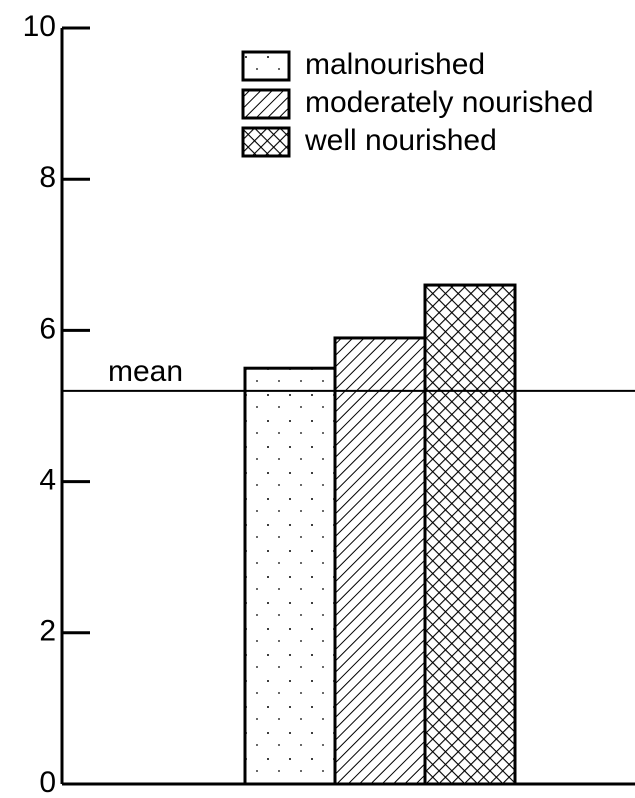 The width and height of the screenshot is (635, 798). I want to click on y-tick-label: 2, so click(47, 631).